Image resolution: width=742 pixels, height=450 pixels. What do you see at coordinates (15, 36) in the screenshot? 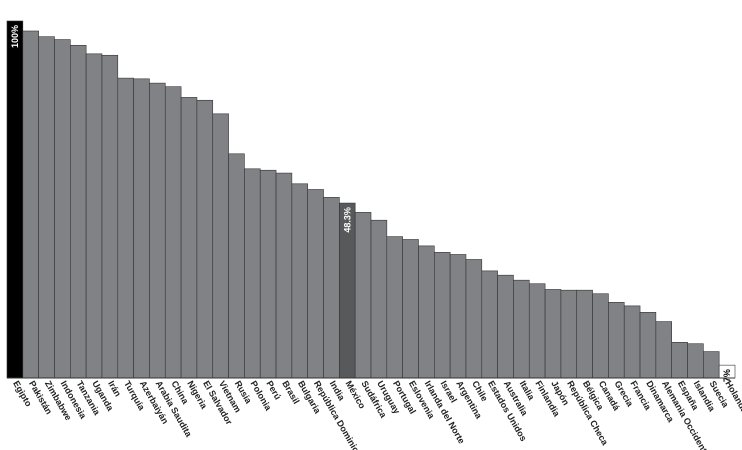
I see `value-label: 100%` at bounding box center [15, 36].